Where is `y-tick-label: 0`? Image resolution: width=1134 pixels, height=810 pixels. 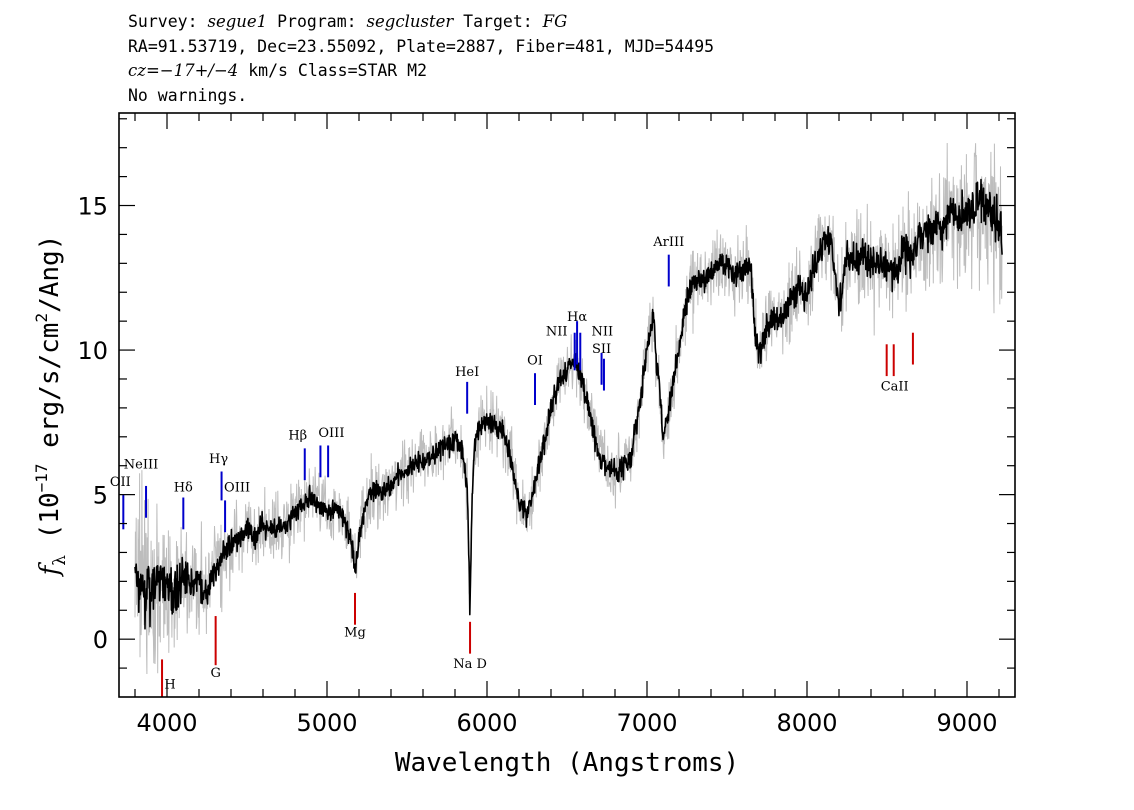 y-tick-label: 0 is located at coordinates (100, 640).